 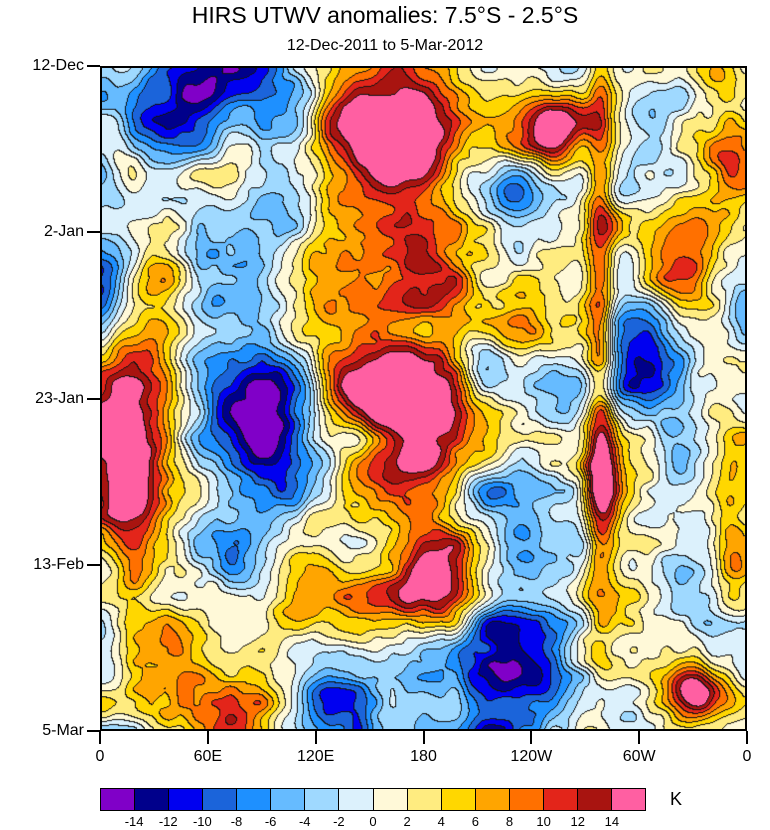 I want to click on x-tick-label: 120W, so click(x=531, y=756).